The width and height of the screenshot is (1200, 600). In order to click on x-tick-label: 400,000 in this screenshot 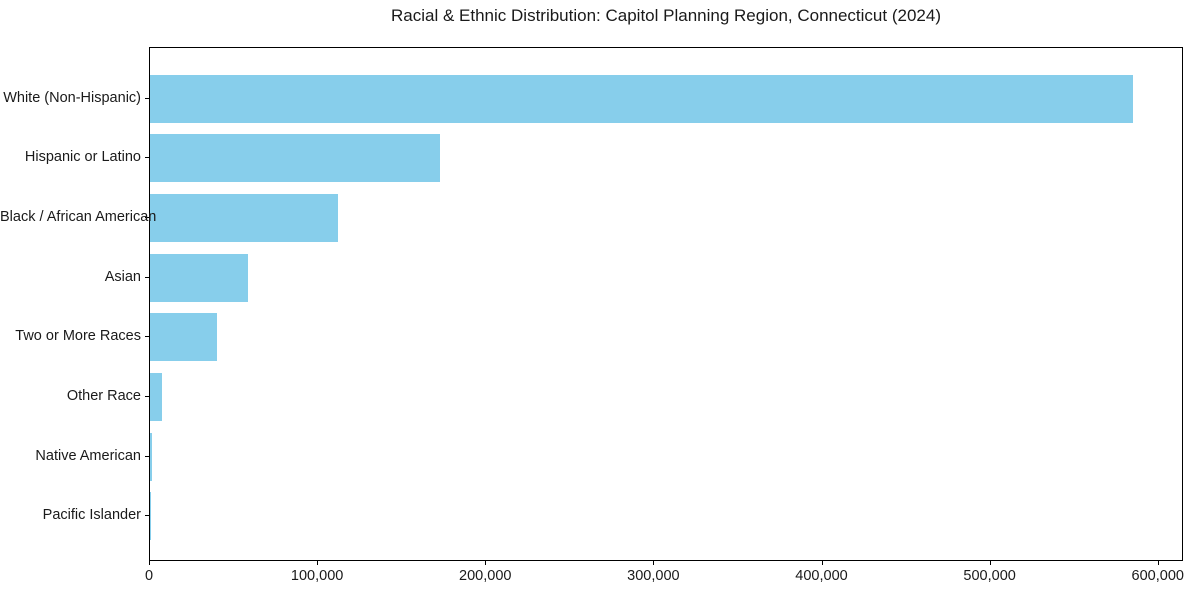, I will do `click(821, 576)`.